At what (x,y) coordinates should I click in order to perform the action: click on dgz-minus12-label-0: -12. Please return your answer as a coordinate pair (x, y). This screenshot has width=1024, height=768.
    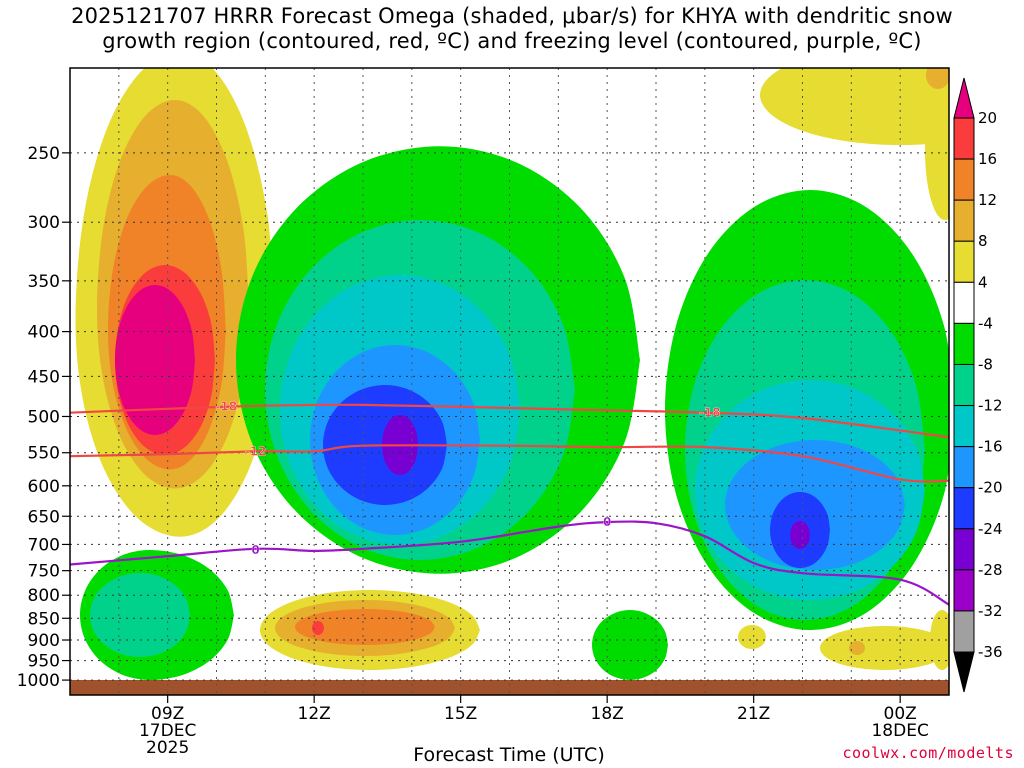
    Looking at the image, I should click on (256, 451).